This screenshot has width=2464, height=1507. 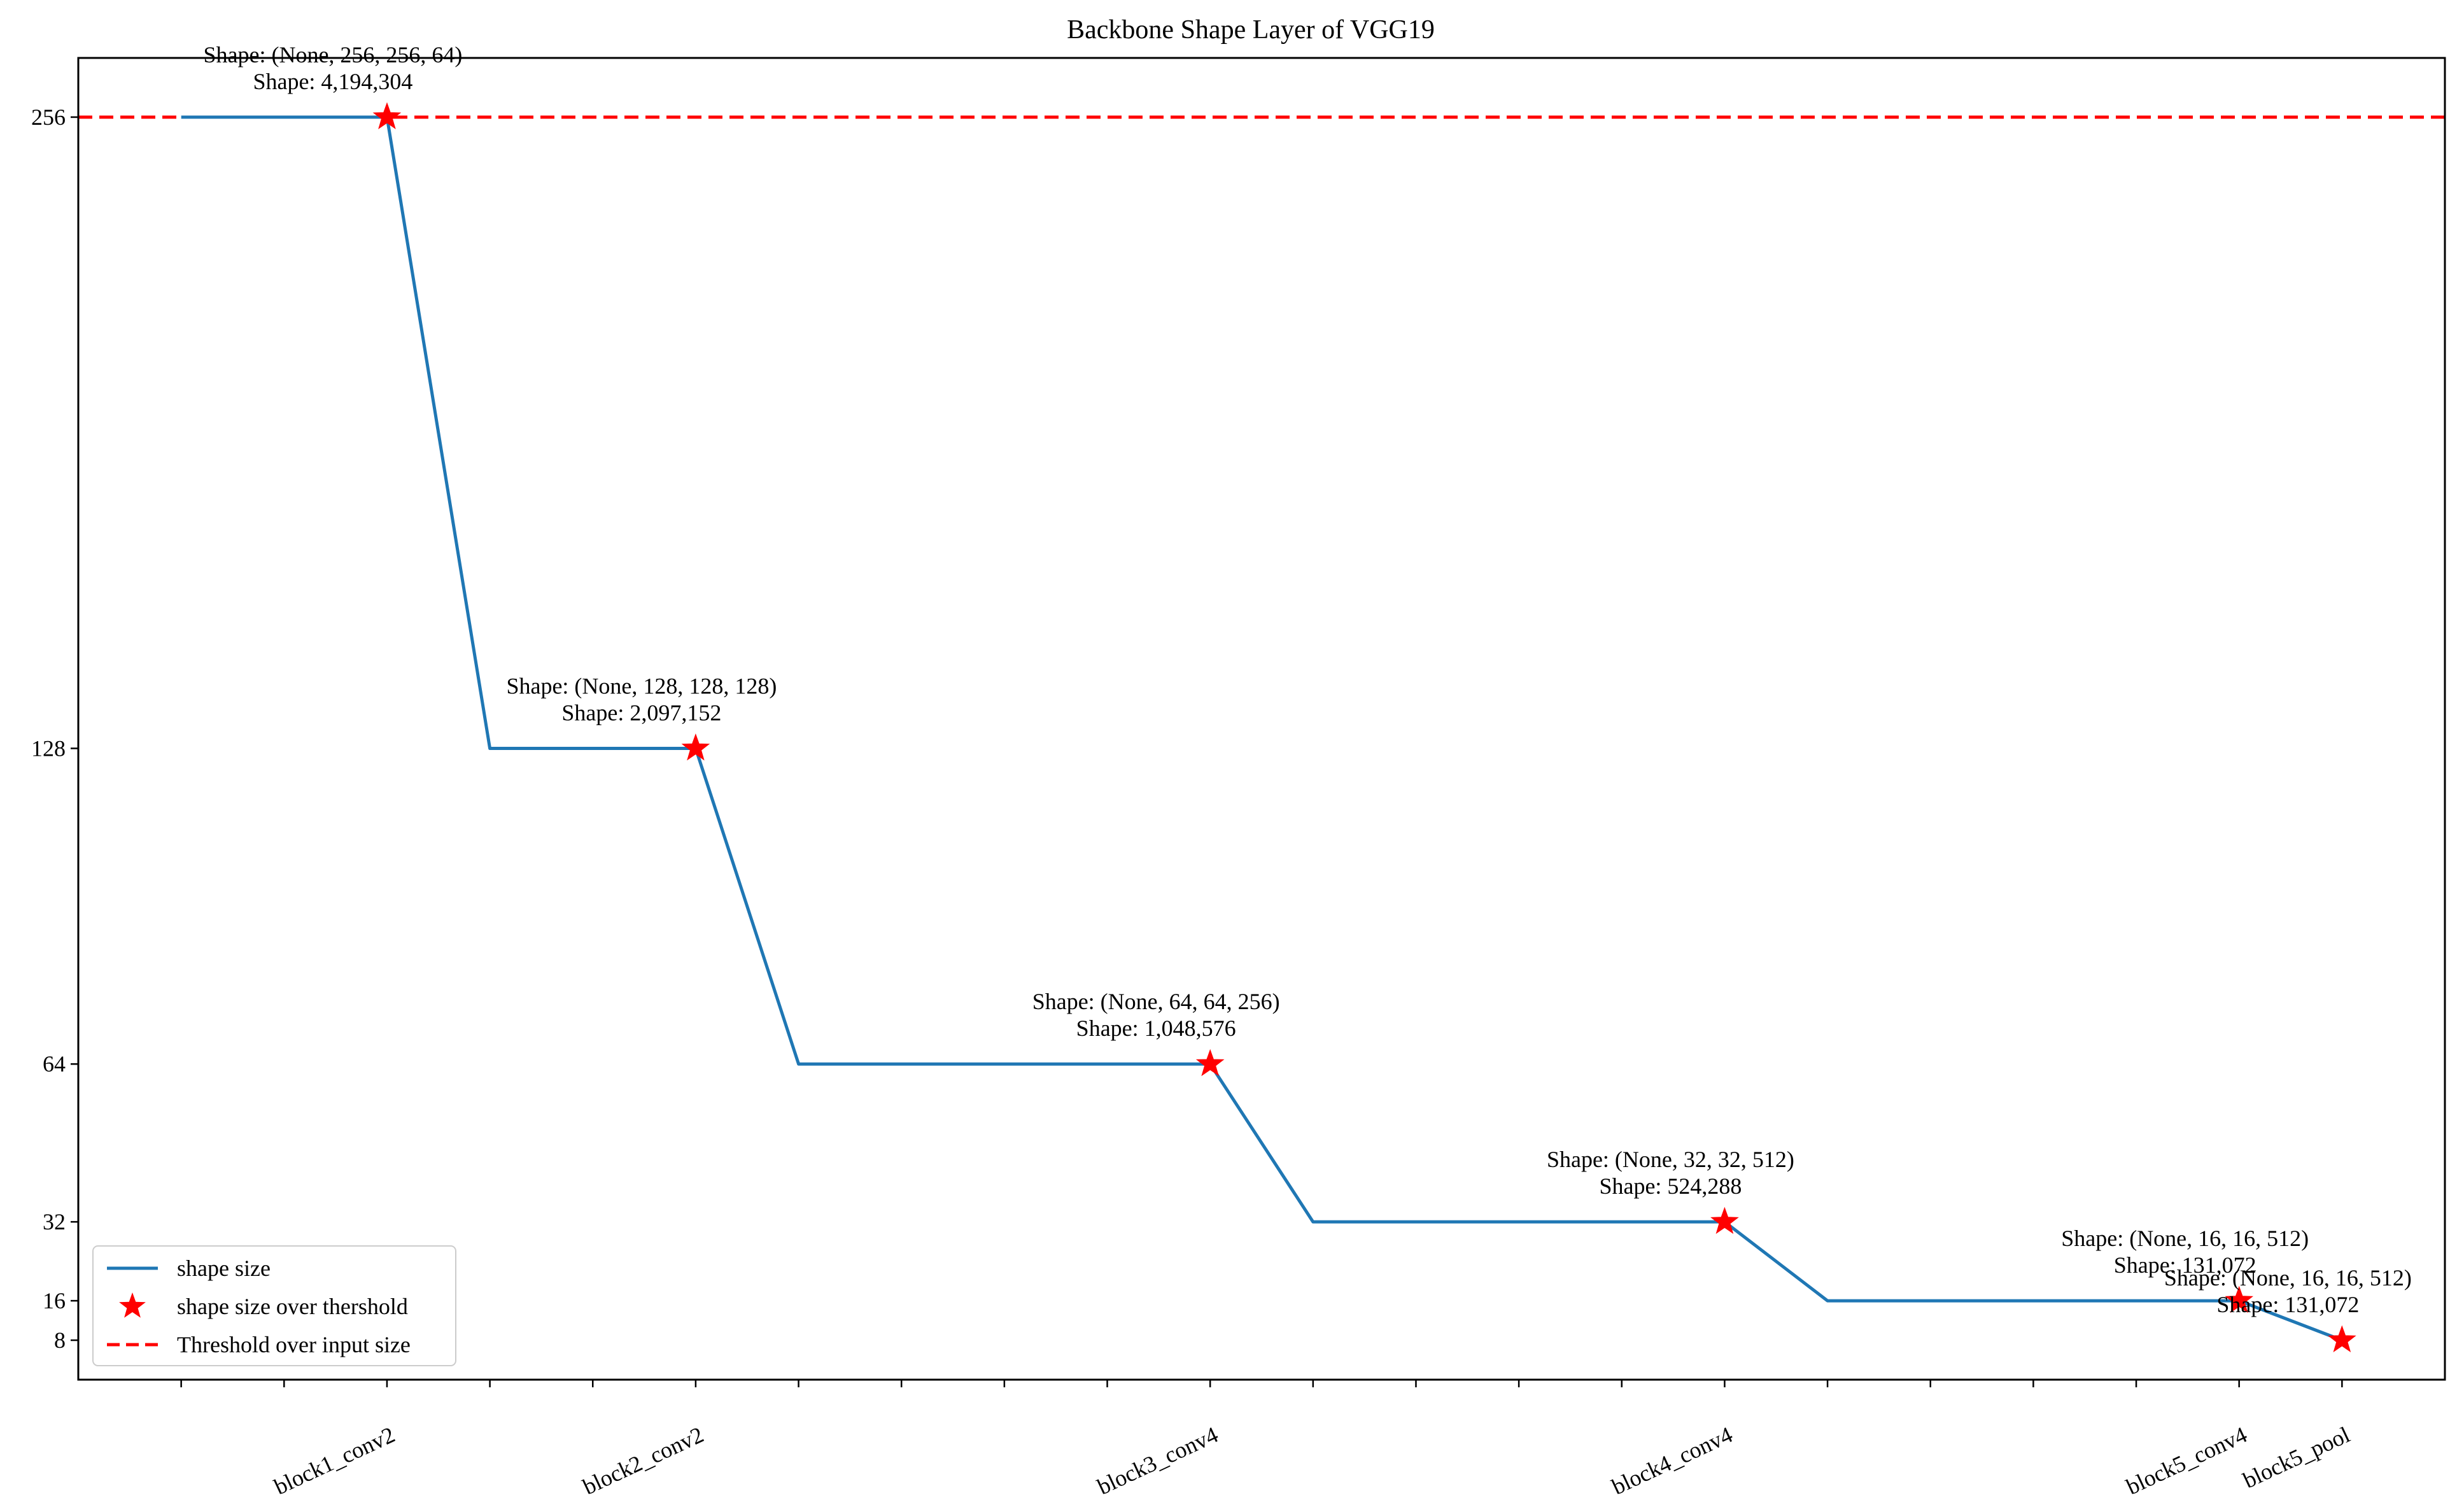 What do you see at coordinates (49, 117) in the screenshot?
I see `y-tick-label: 256` at bounding box center [49, 117].